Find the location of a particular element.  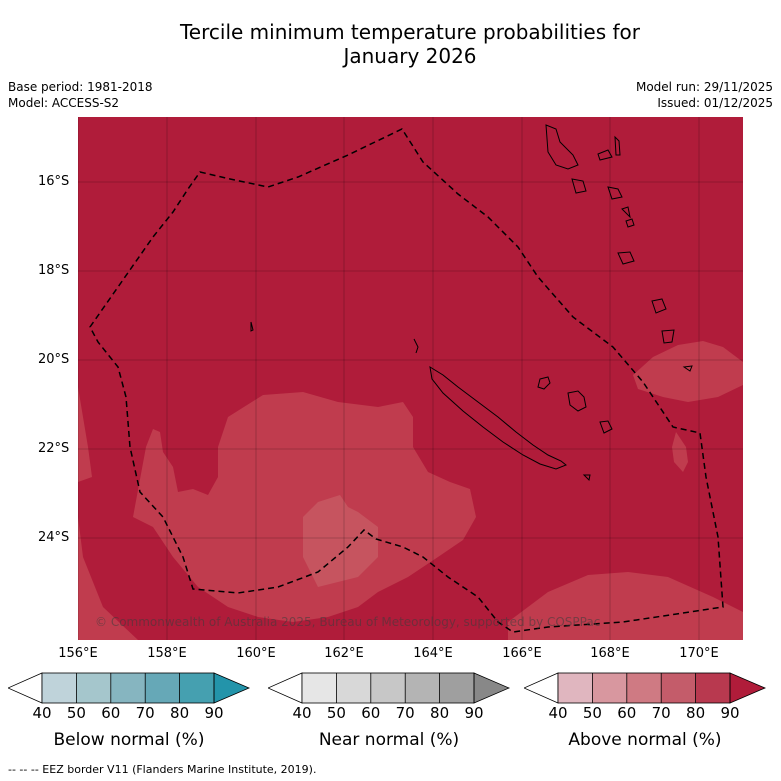

issued-date: Issued: 01/12/2025 is located at coordinates (715, 103).